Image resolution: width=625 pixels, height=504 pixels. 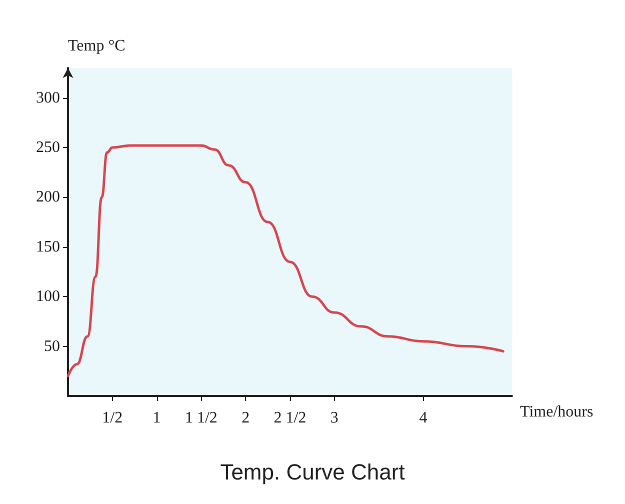 I want to click on y-tick-label: 250, so click(x=48, y=147).